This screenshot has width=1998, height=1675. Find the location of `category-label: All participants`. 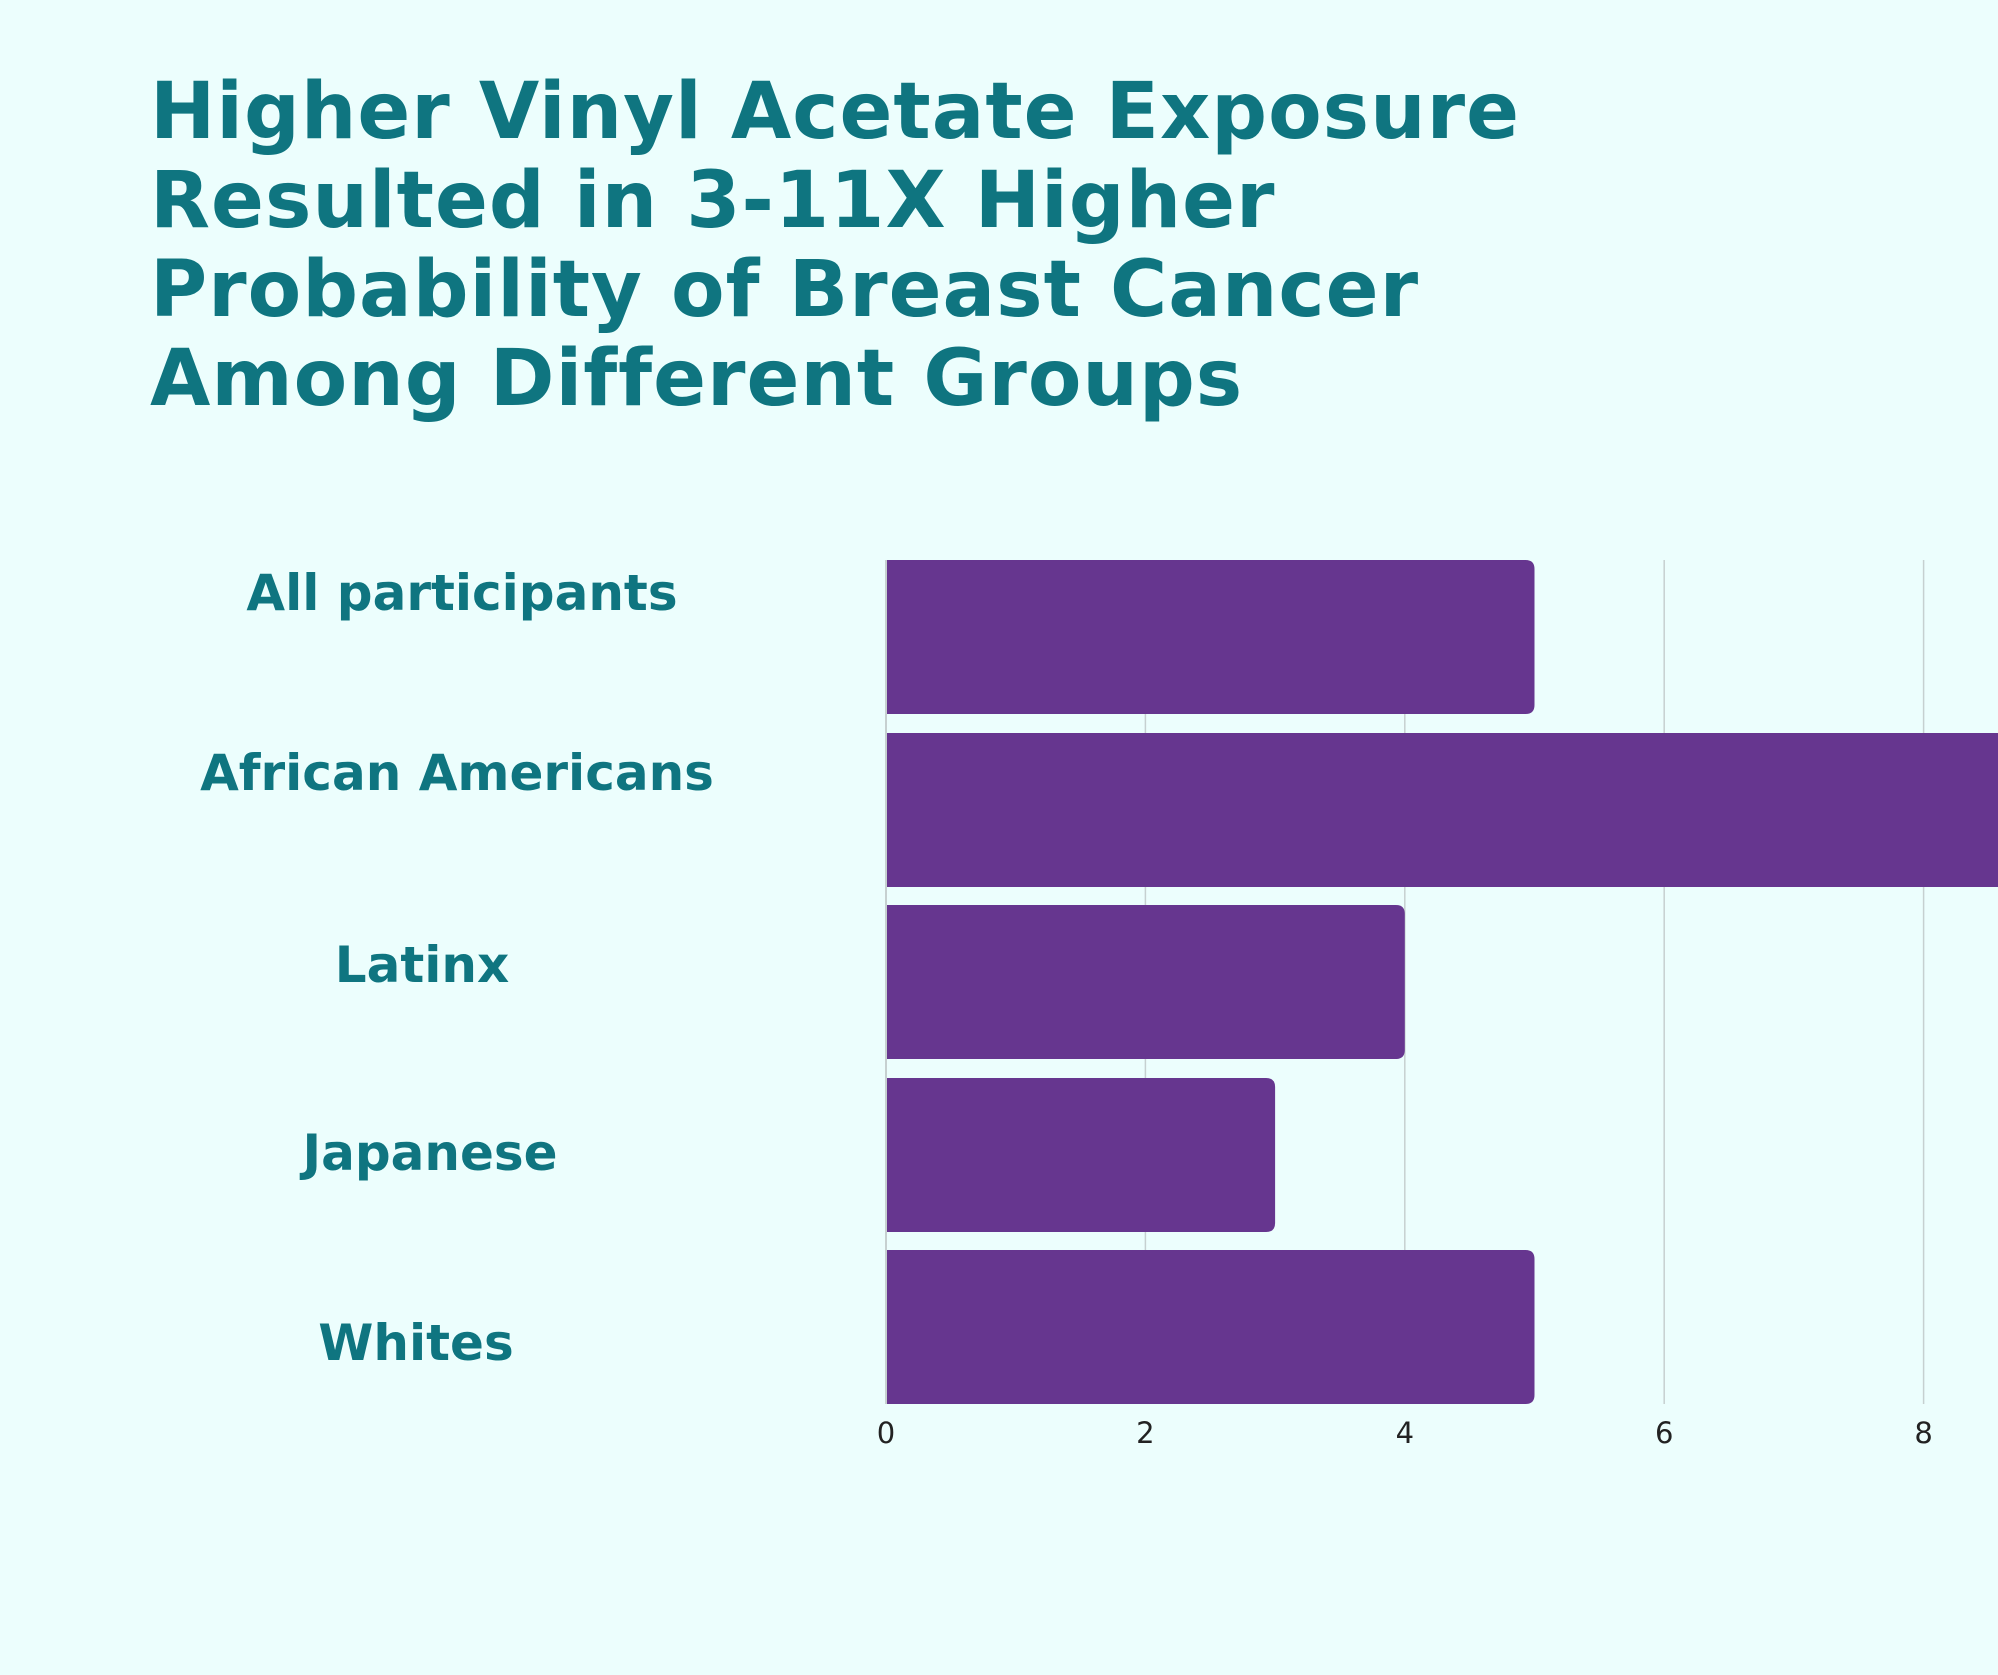

category-label: All participants is located at coordinates (461, 593).